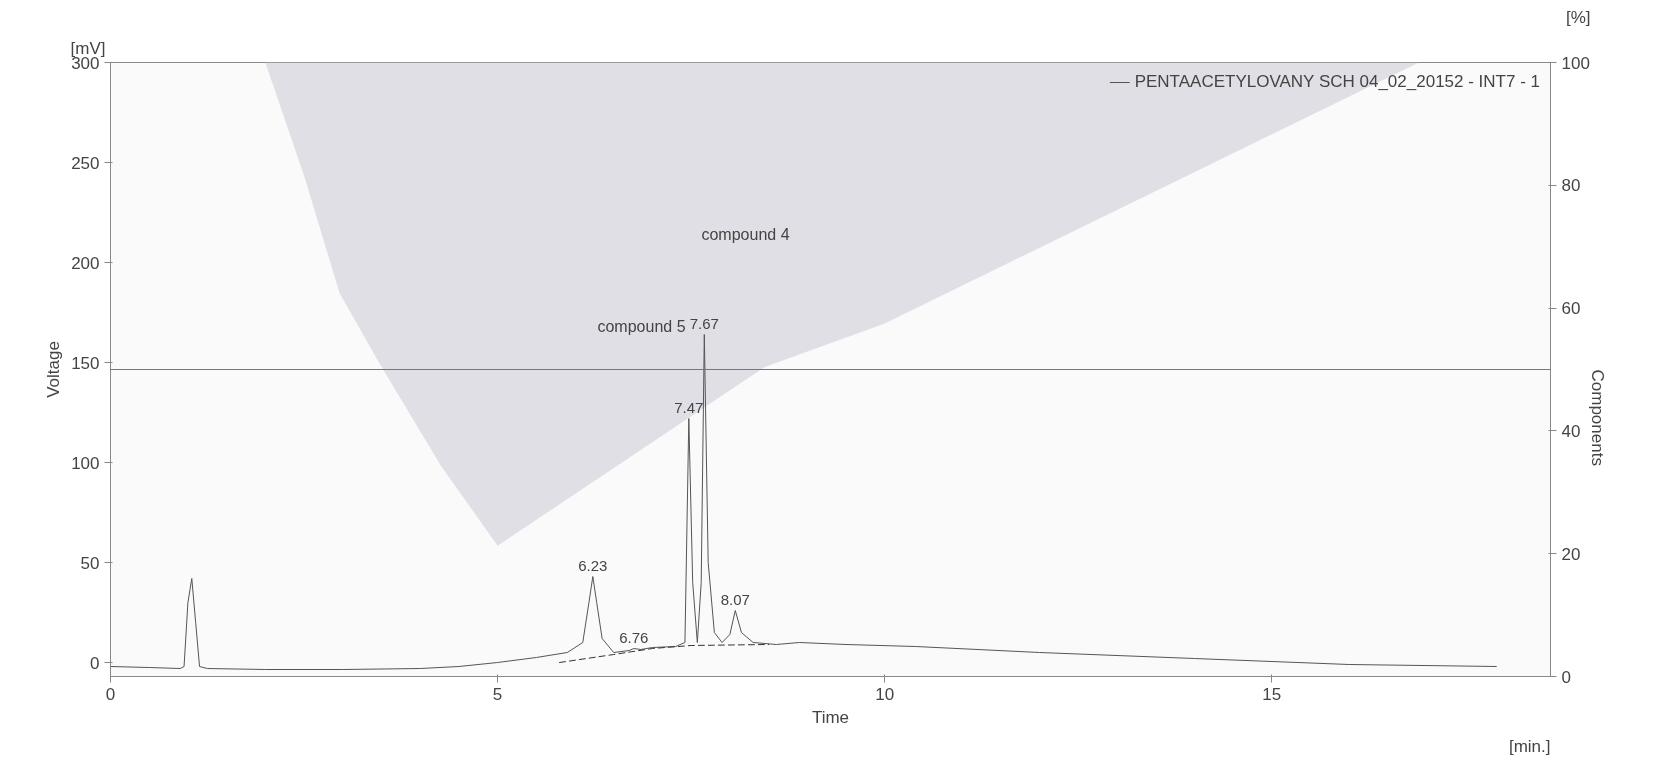  Describe the element at coordinates (90, 563) in the screenshot. I see `y-tick-label: 50` at that location.